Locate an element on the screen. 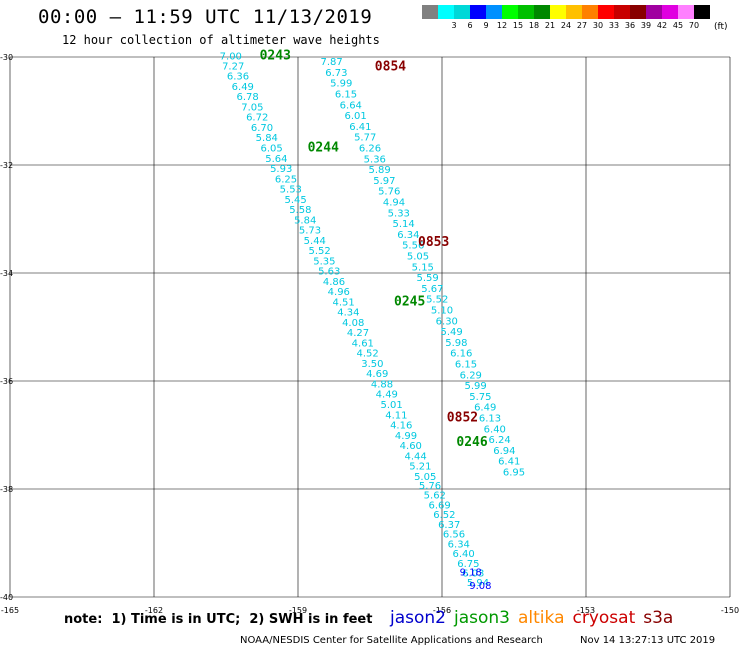 Image resolution: width=740 pixels, height=650 pixels. wave-height-value: 6.03 is located at coordinates (473, 573).